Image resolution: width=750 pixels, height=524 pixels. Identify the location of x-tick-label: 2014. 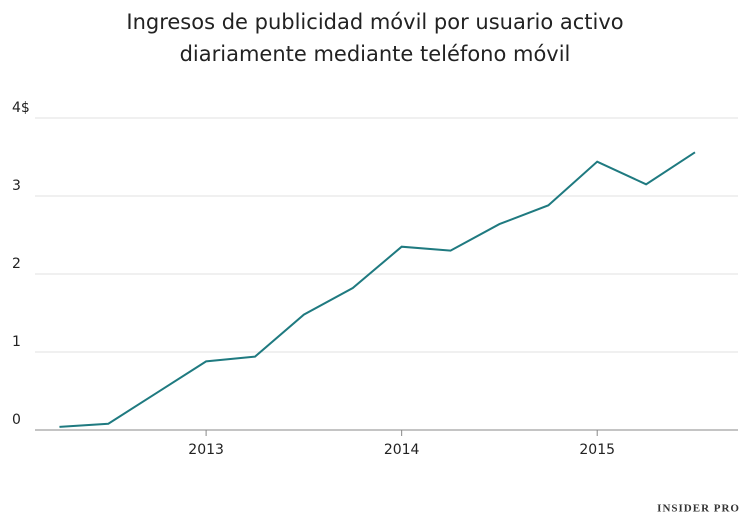
(402, 450).